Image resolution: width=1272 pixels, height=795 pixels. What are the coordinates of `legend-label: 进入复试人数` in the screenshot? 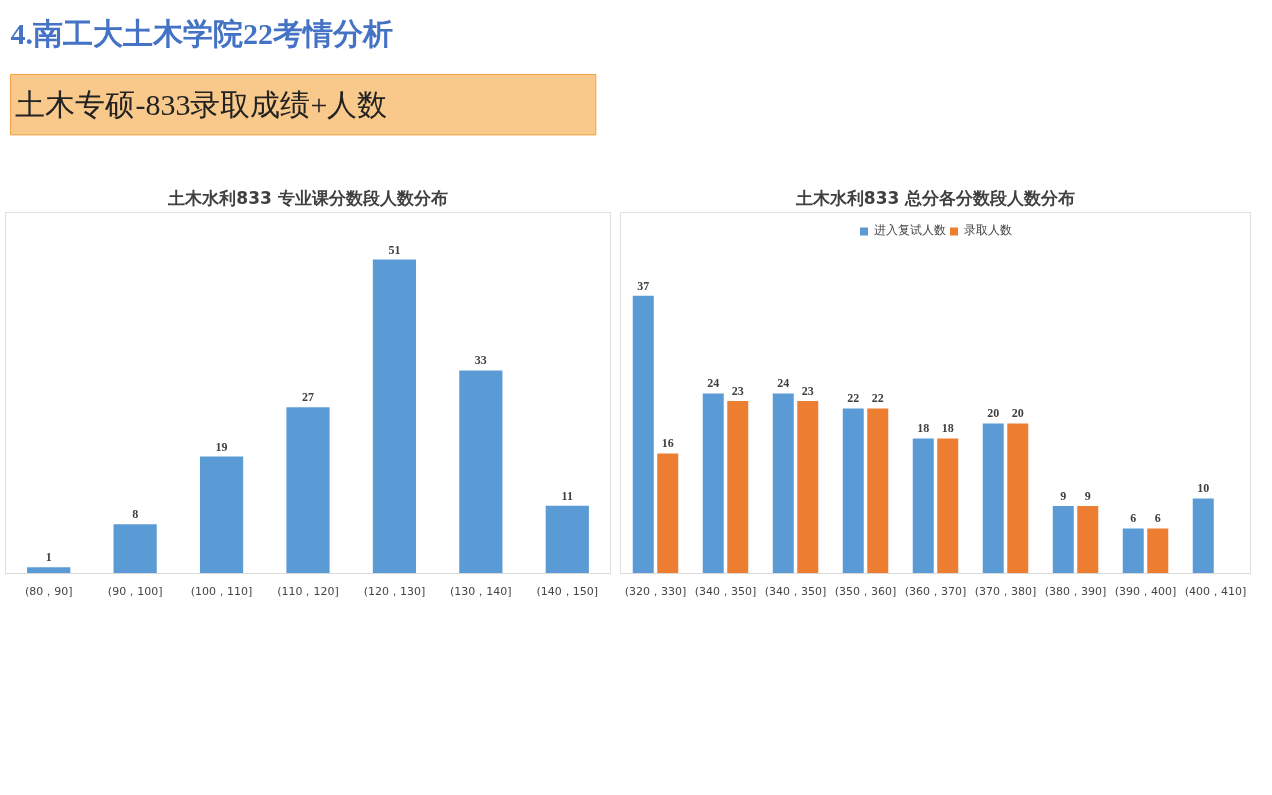 It's located at (909, 230).